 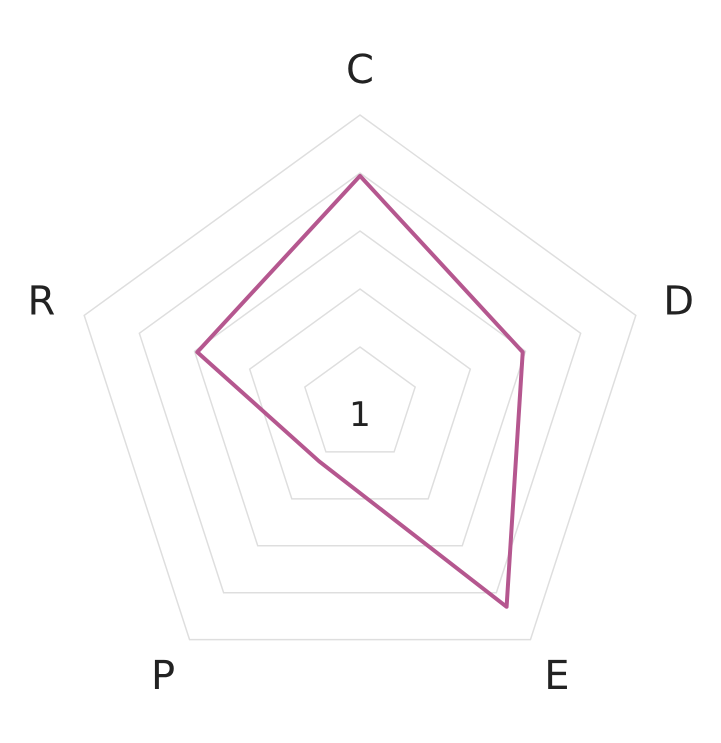 I want to click on spoke-label: D, so click(x=678, y=301).